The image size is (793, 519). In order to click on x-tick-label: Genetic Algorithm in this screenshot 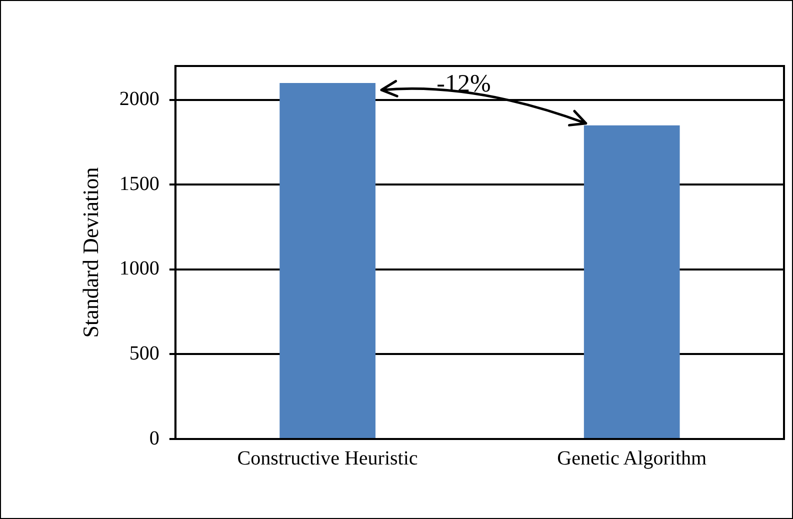, I will do `click(632, 458)`.